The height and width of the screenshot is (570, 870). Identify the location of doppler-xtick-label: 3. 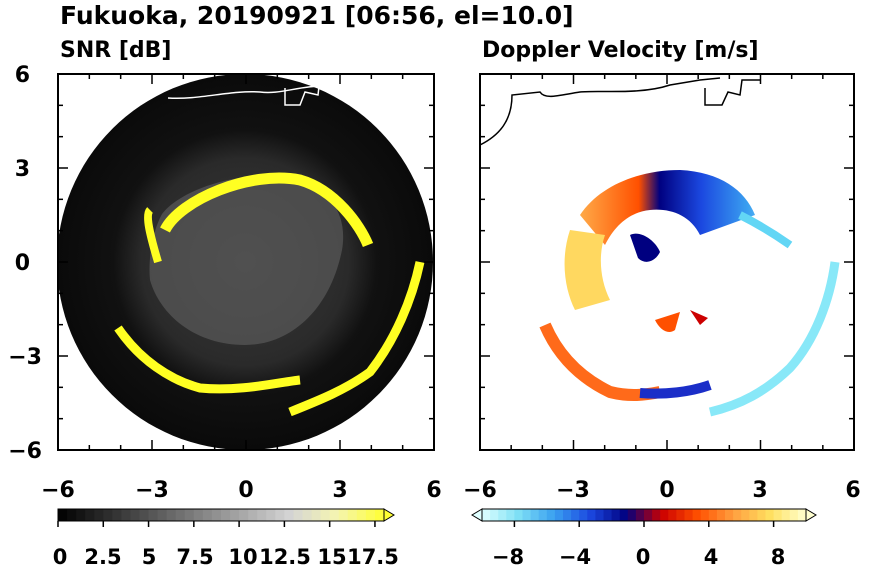
(759, 490).